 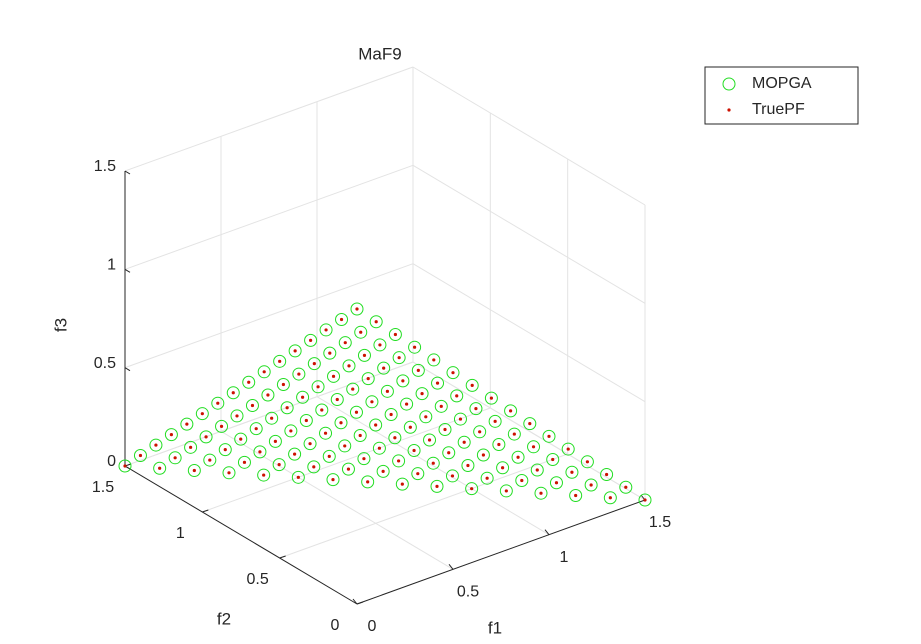 I want to click on legend-label: TruePF, so click(x=778, y=109).